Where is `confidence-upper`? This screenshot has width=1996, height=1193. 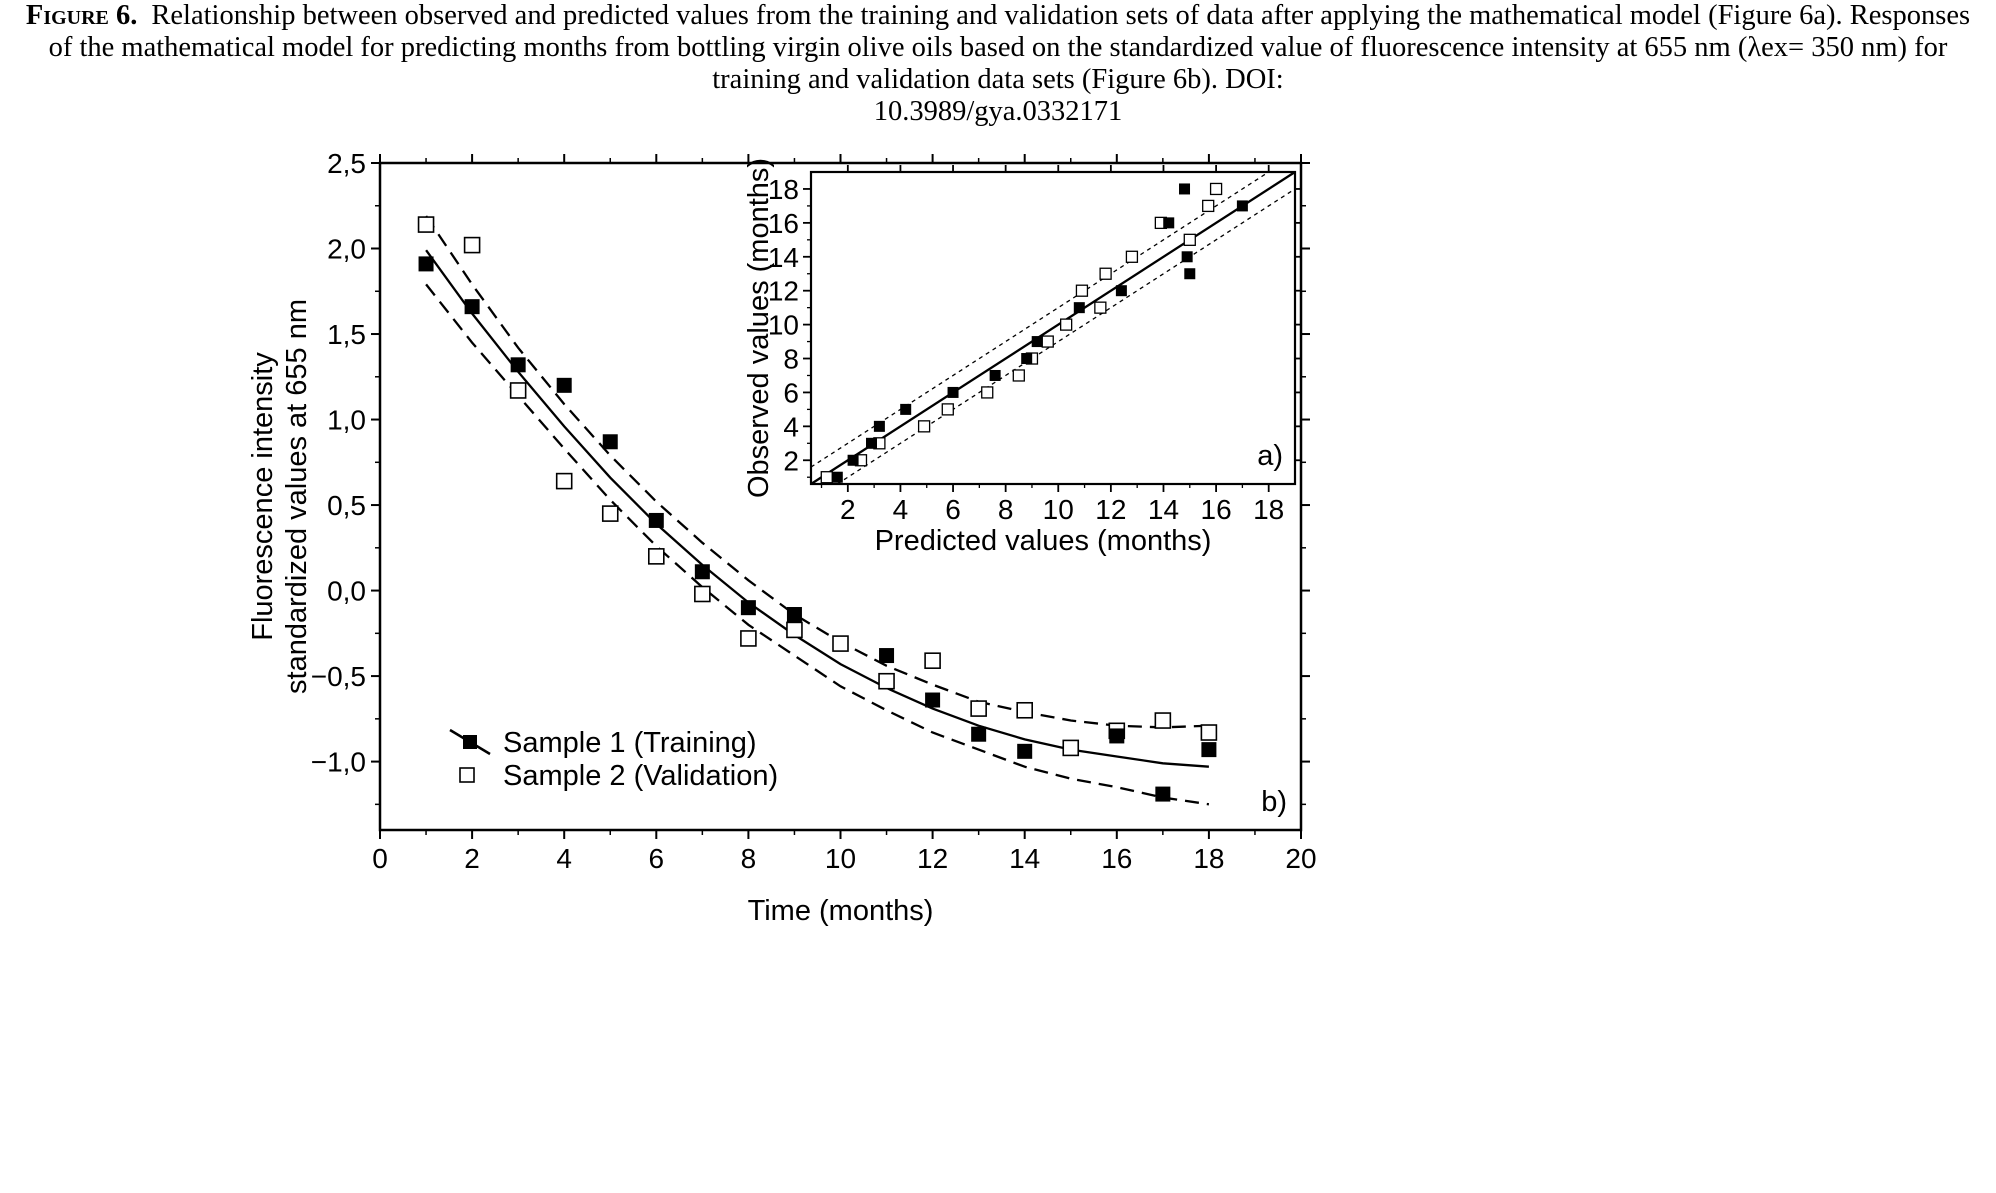
confidence-upper is located at coordinates (1040, 319).